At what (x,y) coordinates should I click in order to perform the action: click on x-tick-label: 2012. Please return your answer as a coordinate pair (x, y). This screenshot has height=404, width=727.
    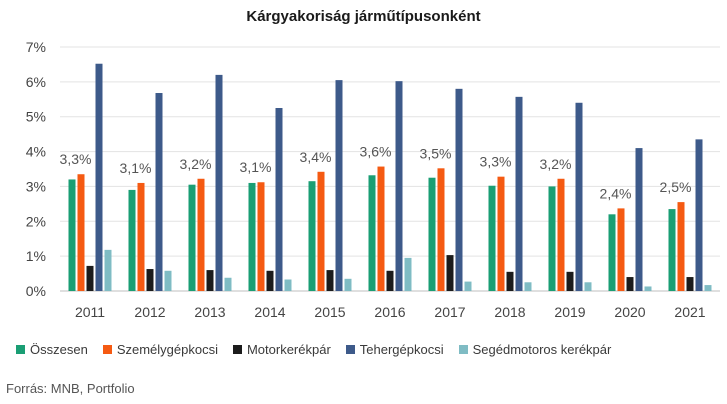
    Looking at the image, I should click on (149, 312).